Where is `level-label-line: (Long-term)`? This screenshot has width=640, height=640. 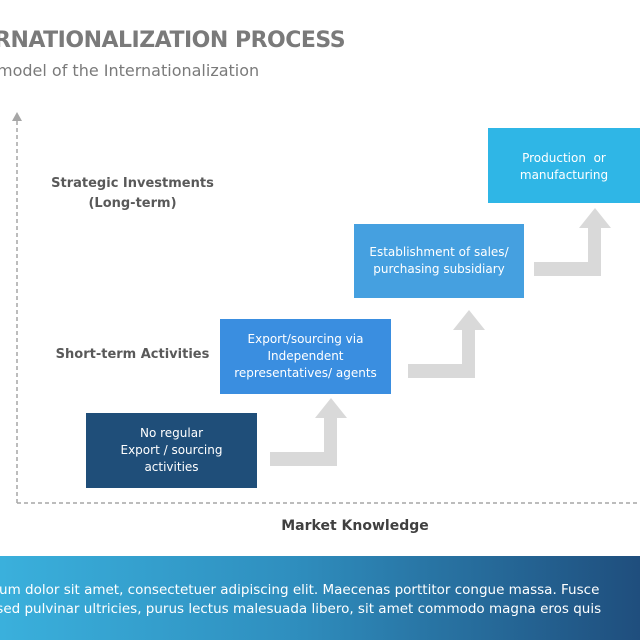 level-label-line: (Long-term) is located at coordinates (132, 203).